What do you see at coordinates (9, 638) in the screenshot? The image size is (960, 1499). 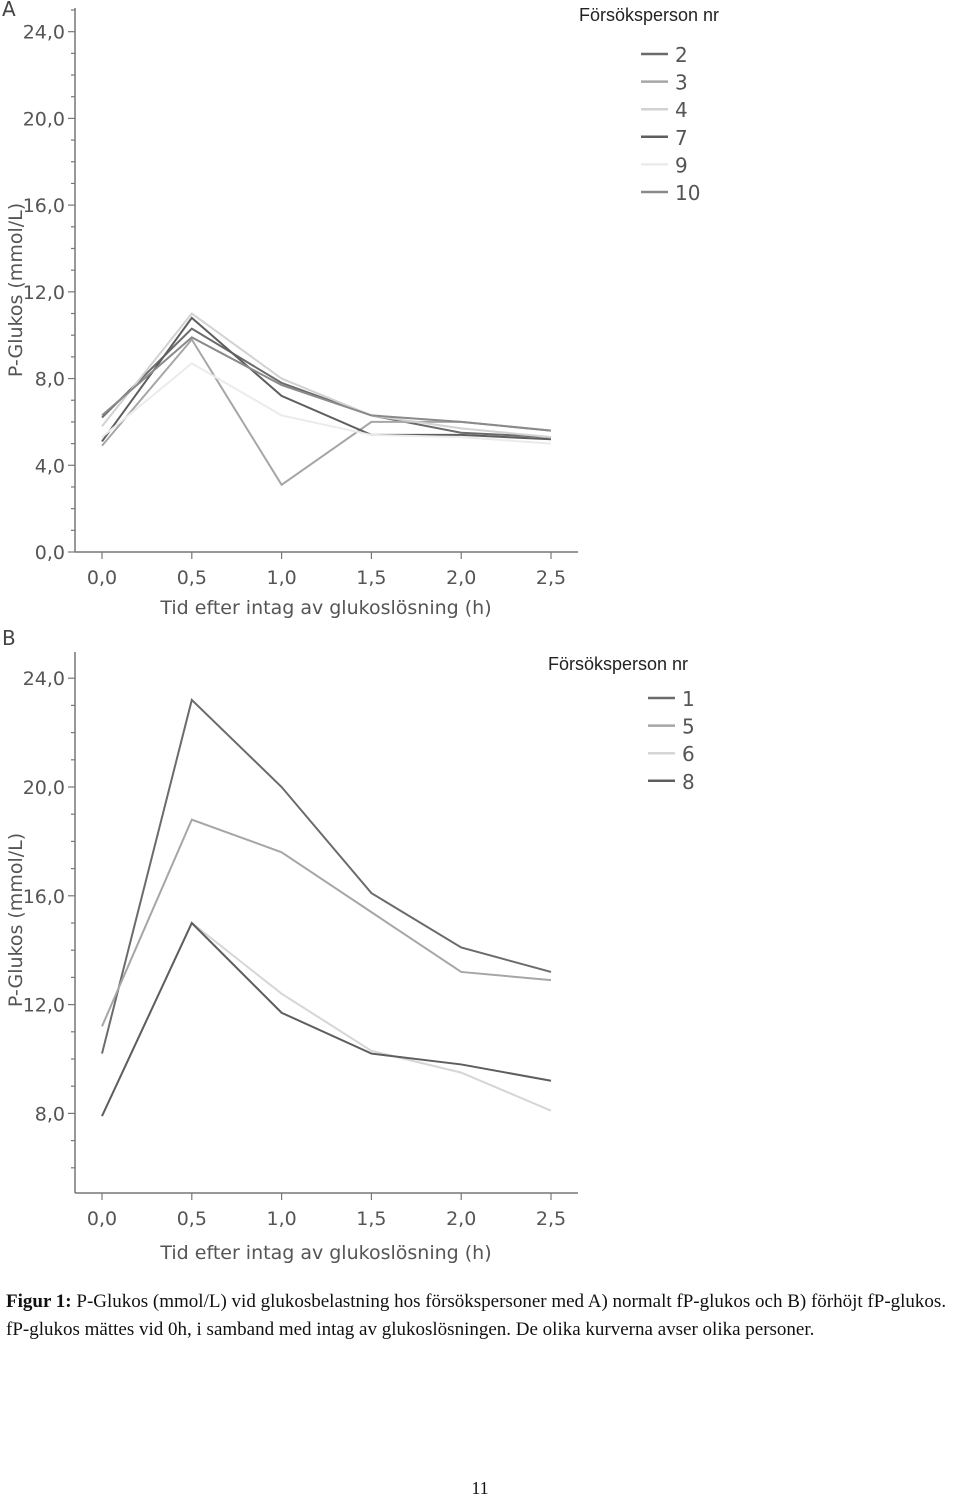 I see `panel-b-letter: B` at bounding box center [9, 638].